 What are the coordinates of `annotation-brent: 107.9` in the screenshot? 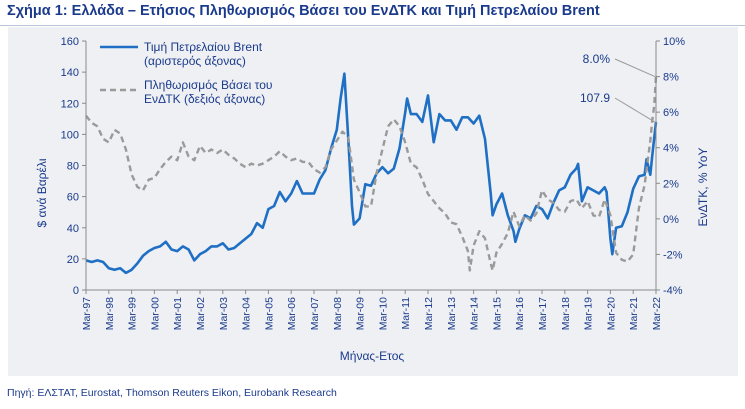 It's located at (595, 98).